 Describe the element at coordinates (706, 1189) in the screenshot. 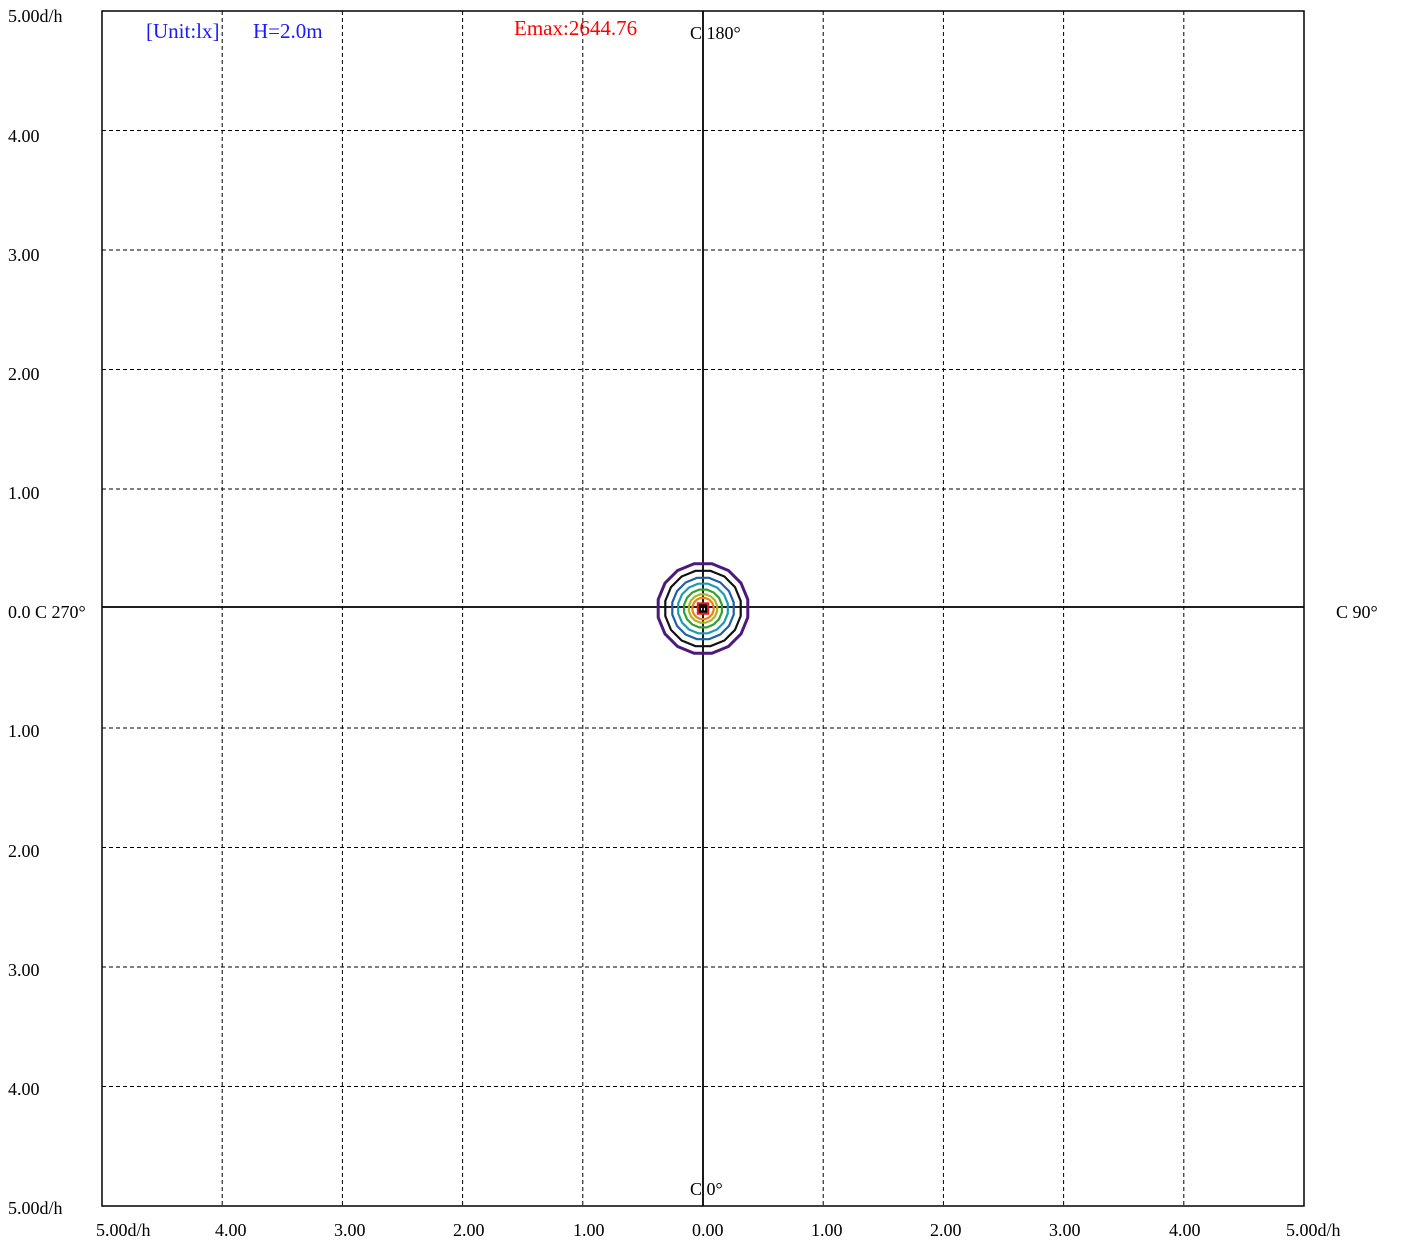

I see `c0-label: C 0°` at that location.